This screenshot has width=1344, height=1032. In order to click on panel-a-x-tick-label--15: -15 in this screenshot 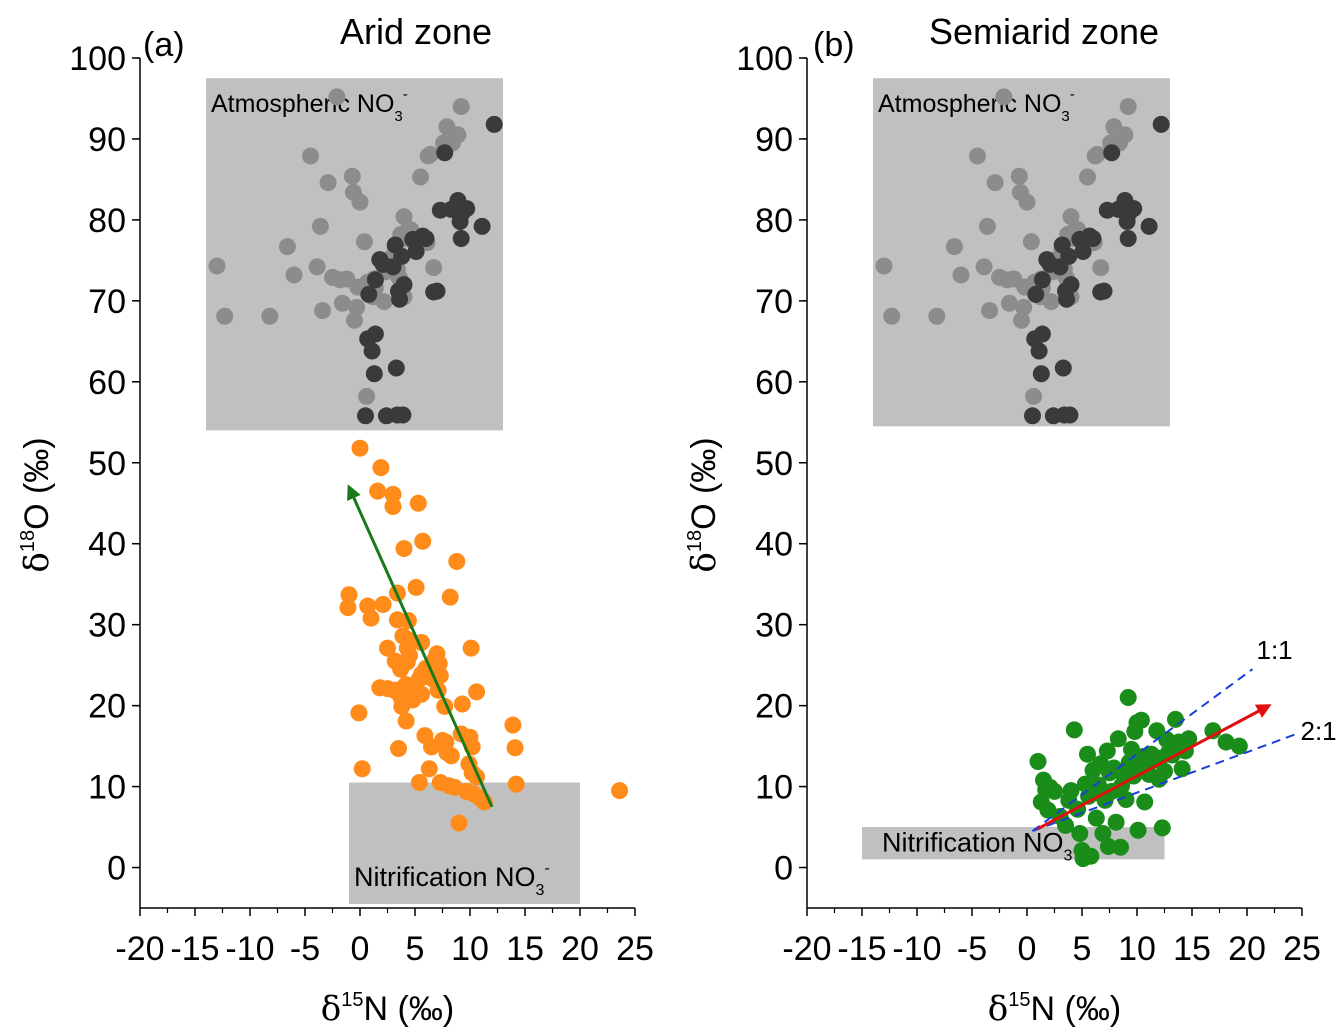, I will do `click(194, 949)`.